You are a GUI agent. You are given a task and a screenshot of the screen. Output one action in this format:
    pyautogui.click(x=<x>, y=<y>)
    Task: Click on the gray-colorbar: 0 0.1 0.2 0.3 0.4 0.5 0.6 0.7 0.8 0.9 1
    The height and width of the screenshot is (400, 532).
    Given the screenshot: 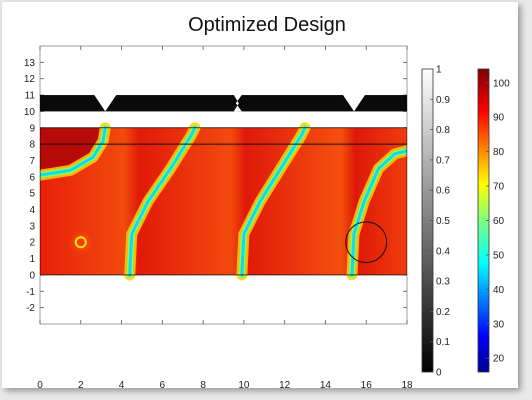 What is the action you would take?
    pyautogui.click(x=435, y=222)
    